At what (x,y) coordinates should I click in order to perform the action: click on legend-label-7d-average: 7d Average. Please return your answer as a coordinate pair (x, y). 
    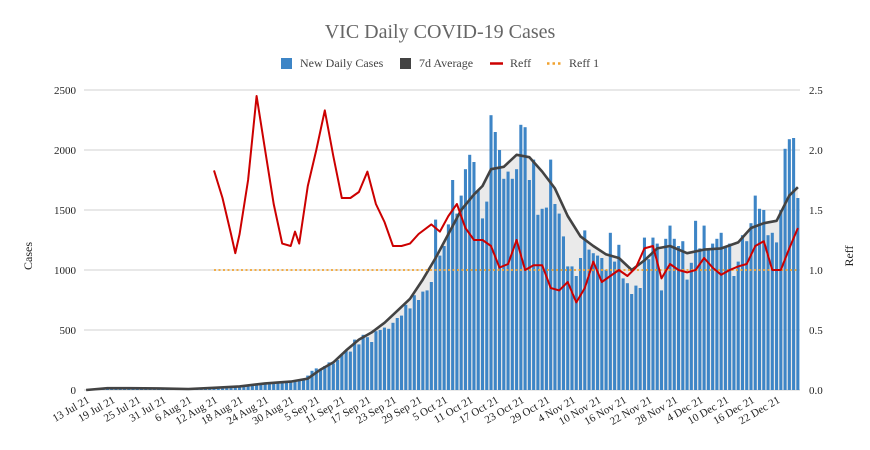
    Looking at the image, I should click on (446, 63).